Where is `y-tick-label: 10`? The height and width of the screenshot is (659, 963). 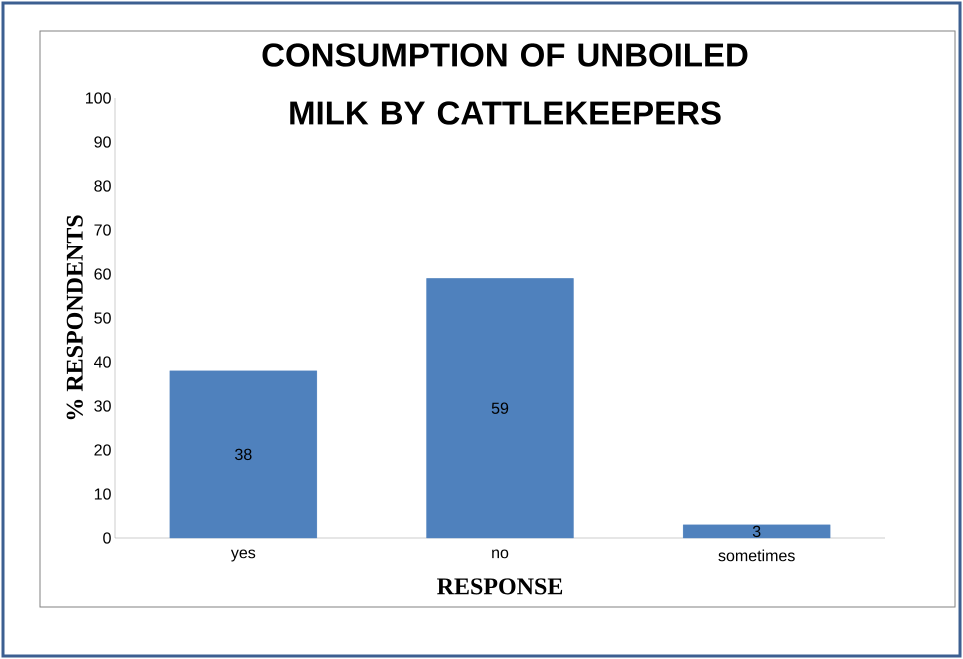
y-tick-label: 10 is located at coordinates (102, 494).